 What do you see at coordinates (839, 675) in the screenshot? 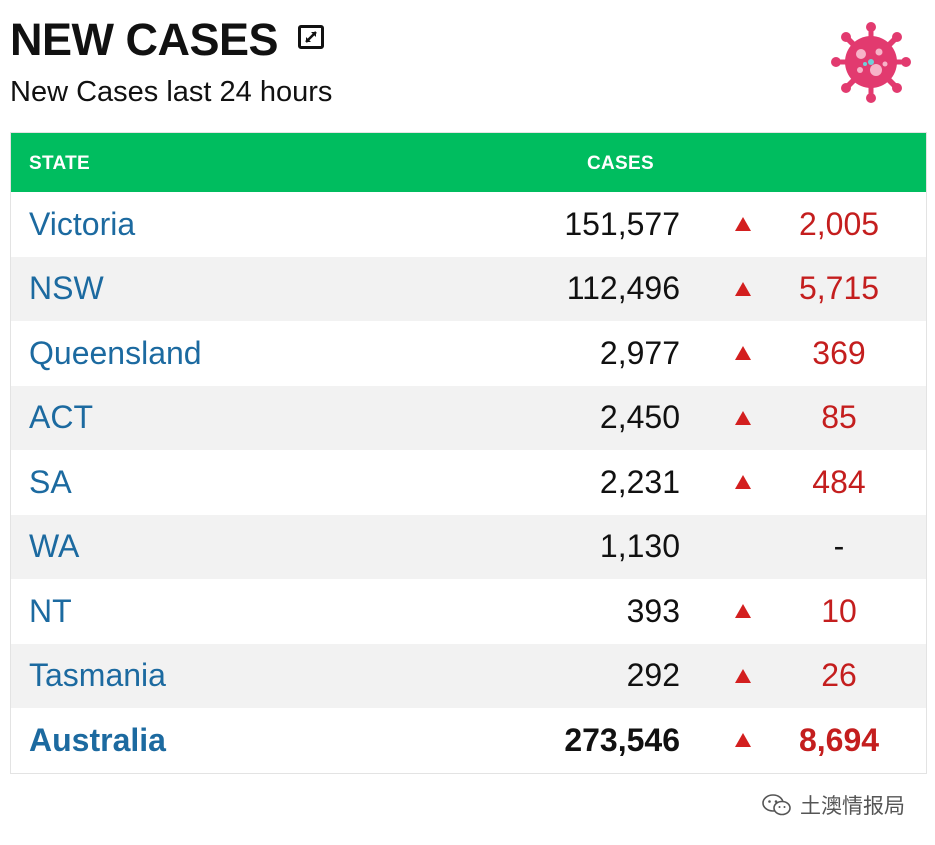
I see `new-cases-delta: 26` at bounding box center [839, 675].